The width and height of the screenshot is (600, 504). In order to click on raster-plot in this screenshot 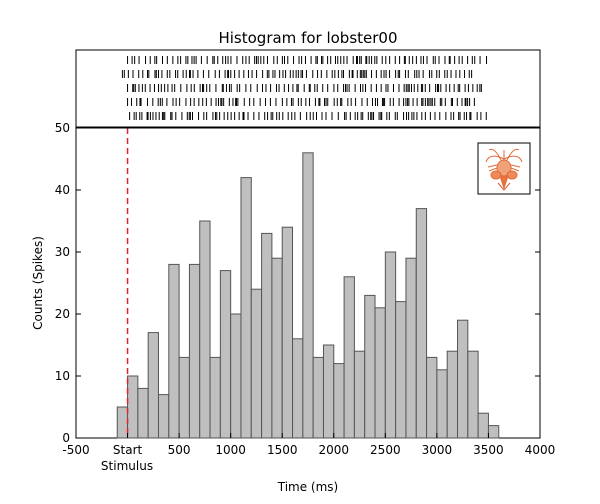, I will do `click(304, 88)`.